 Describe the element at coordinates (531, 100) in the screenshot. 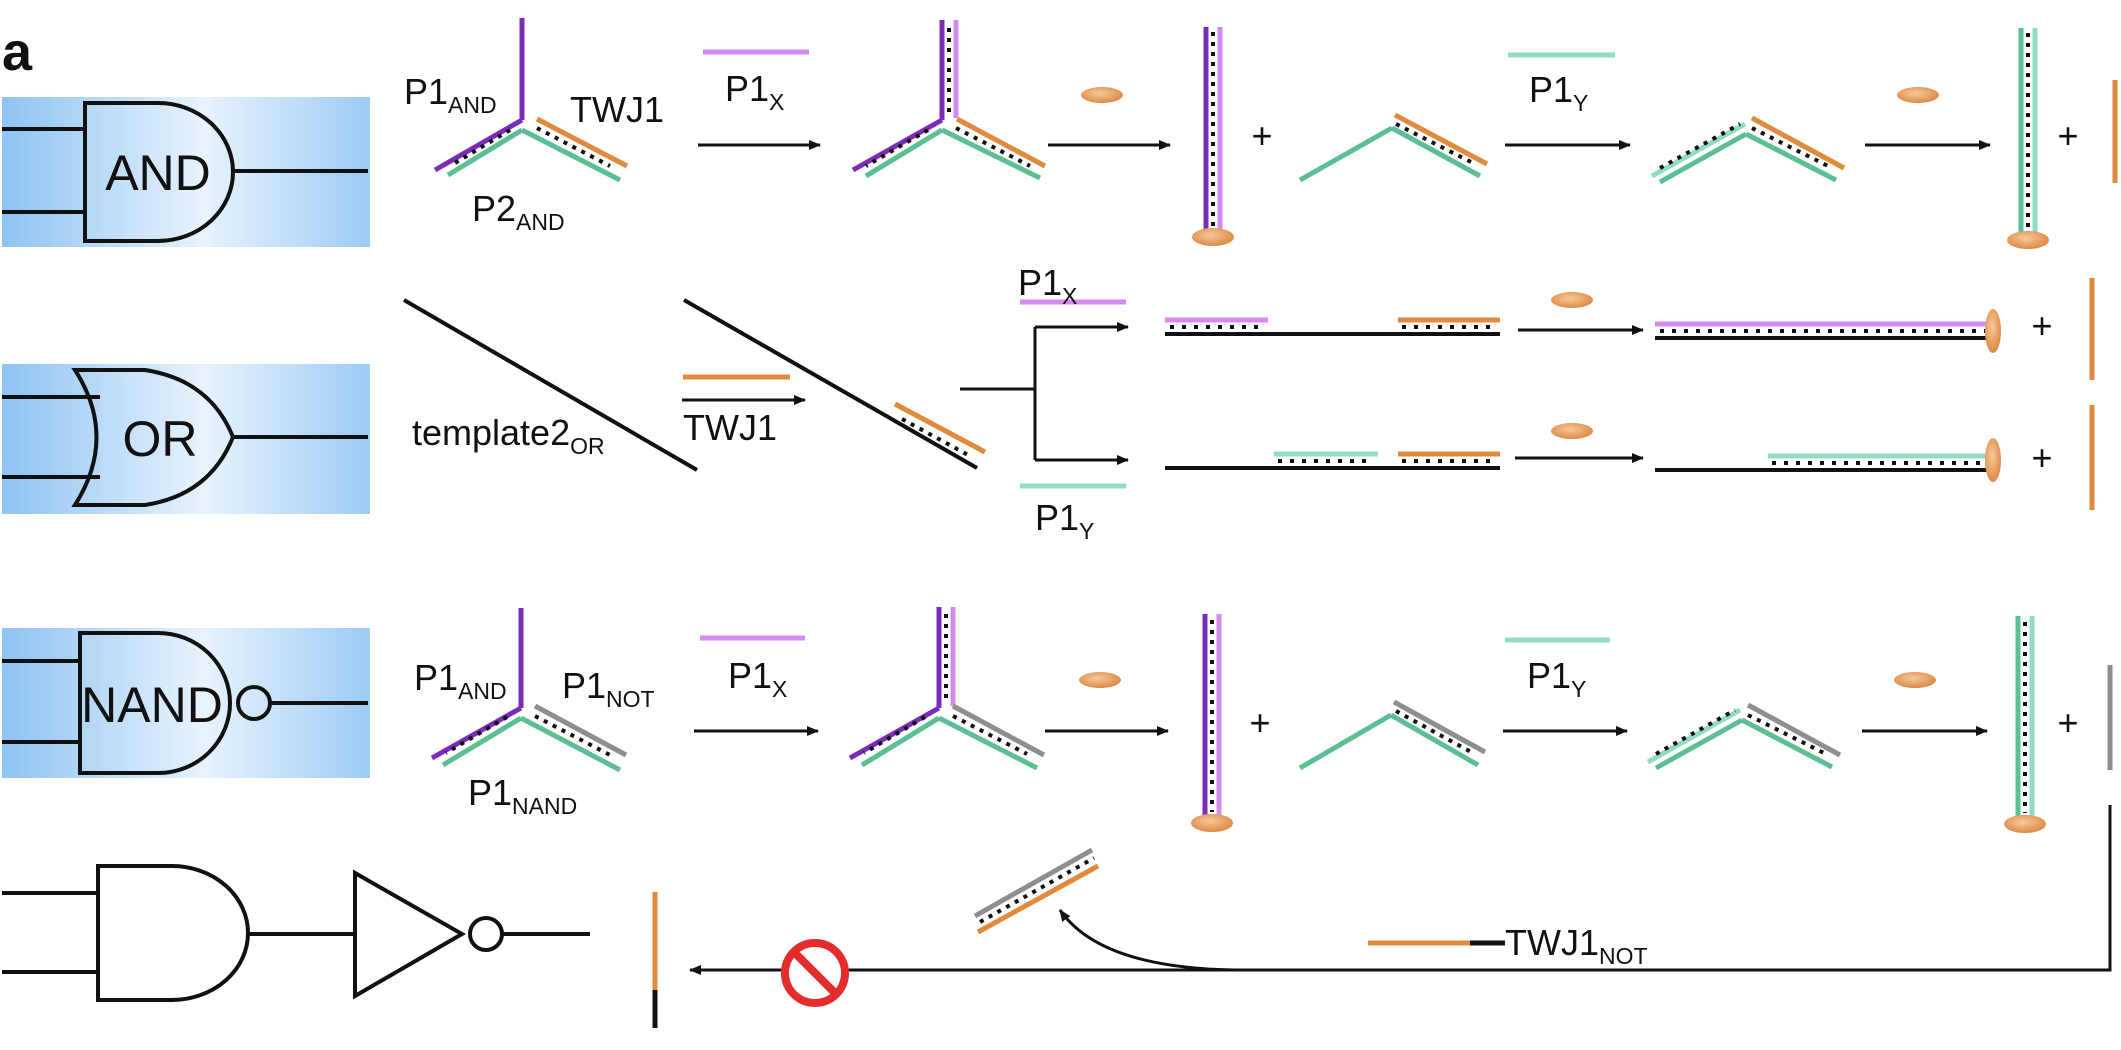

I see `and-twj-initial` at that location.